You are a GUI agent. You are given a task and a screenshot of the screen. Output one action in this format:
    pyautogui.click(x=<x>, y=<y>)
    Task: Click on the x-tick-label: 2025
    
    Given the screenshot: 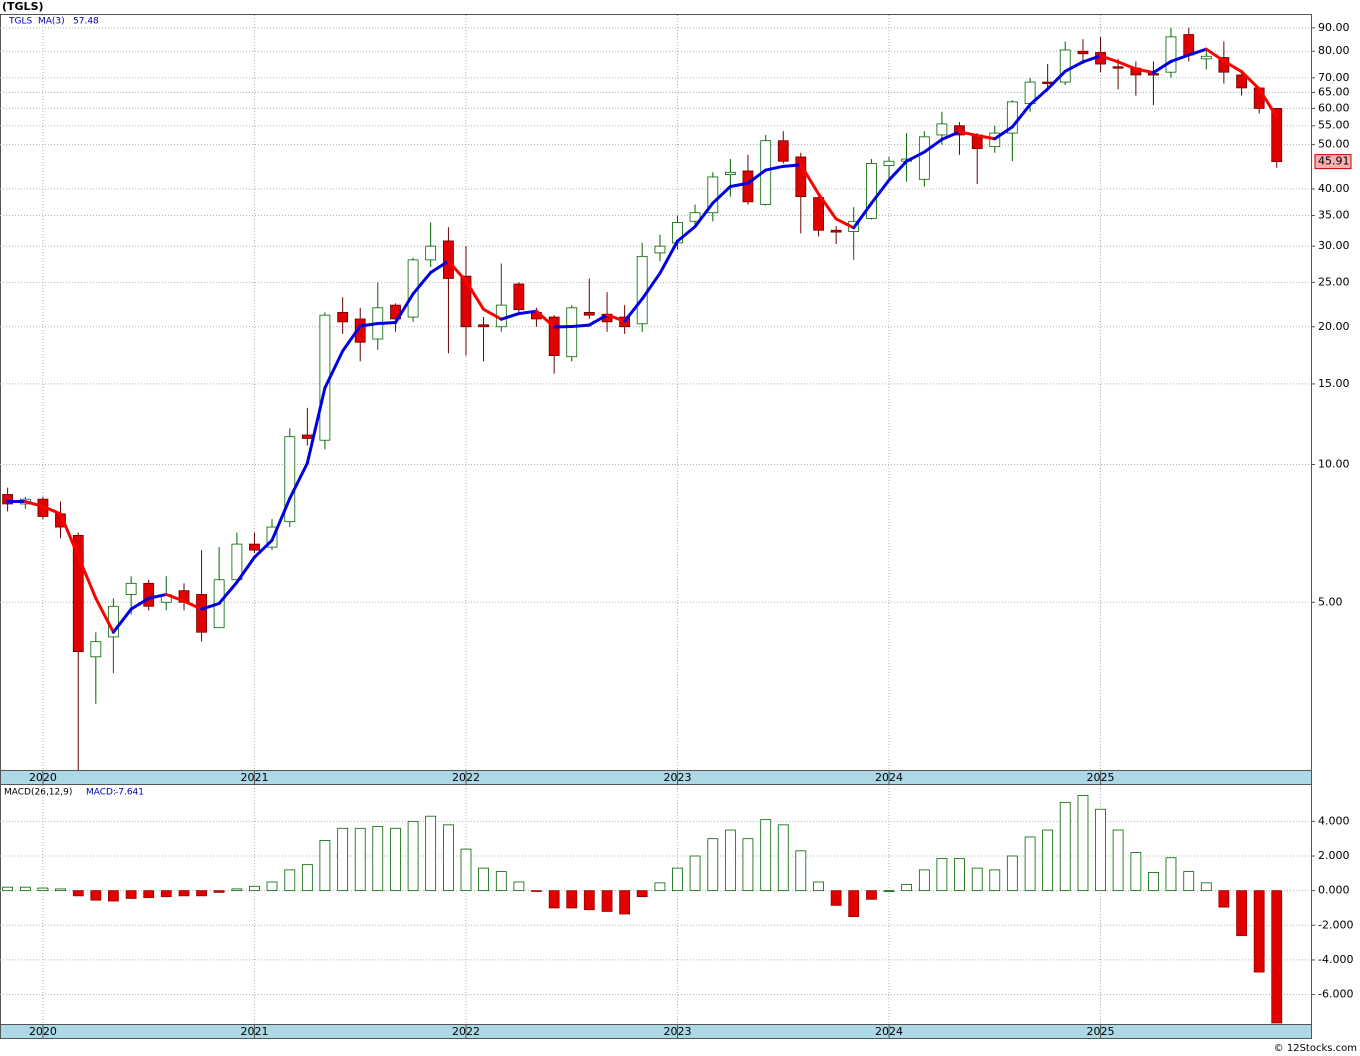 What is the action you would take?
    pyautogui.click(x=1101, y=1031)
    